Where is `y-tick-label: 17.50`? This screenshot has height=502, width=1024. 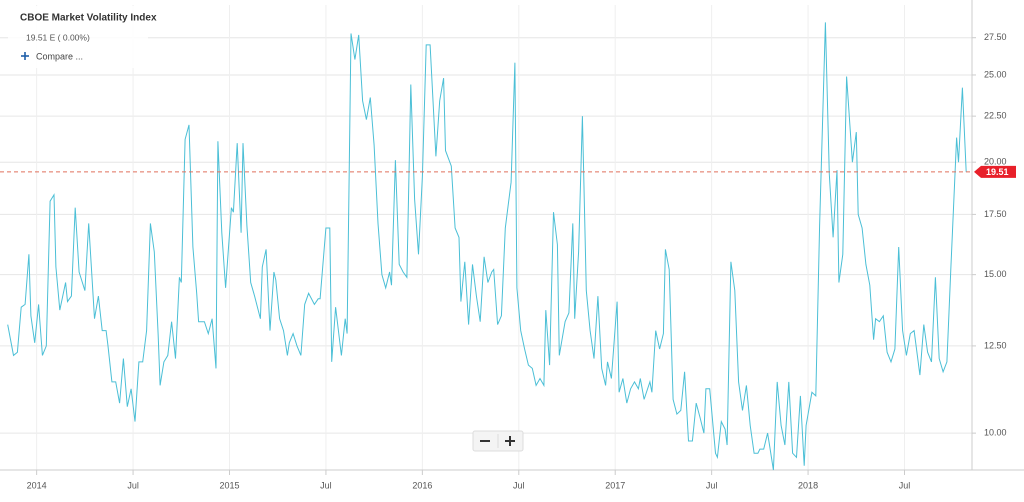 y-tick-label: 17.50 is located at coordinates (995, 214).